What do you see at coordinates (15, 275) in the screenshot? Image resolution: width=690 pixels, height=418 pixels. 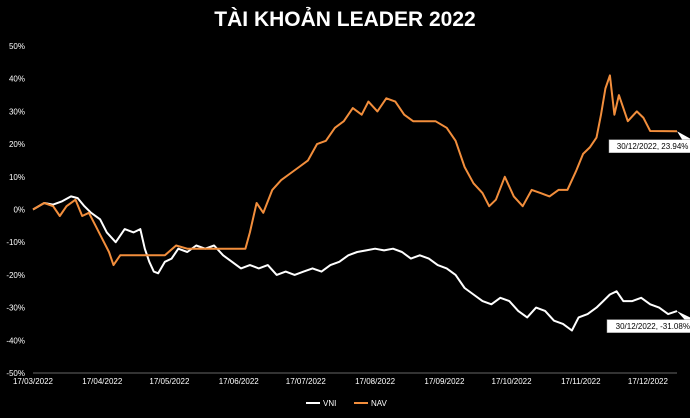 I see `y-tick-label: -20%` at bounding box center [15, 275].